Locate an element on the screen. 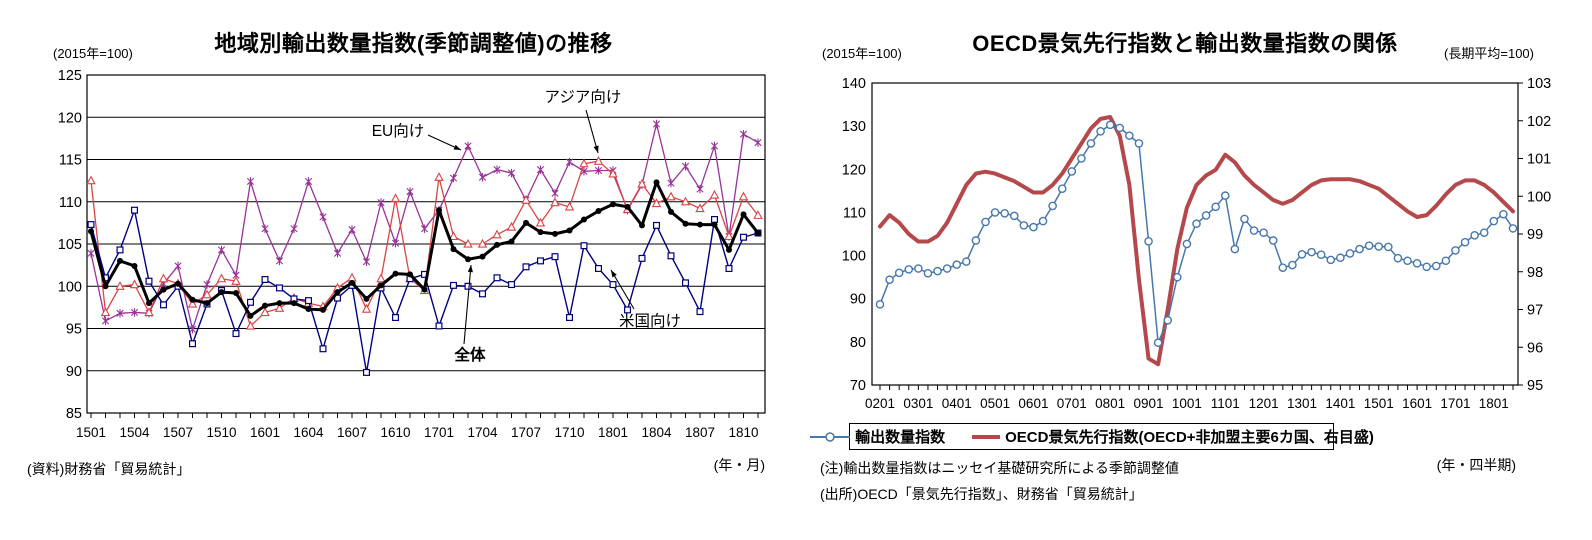 This screenshot has height=540, width=1592. svg-text: 140 is located at coordinates (854, 84).